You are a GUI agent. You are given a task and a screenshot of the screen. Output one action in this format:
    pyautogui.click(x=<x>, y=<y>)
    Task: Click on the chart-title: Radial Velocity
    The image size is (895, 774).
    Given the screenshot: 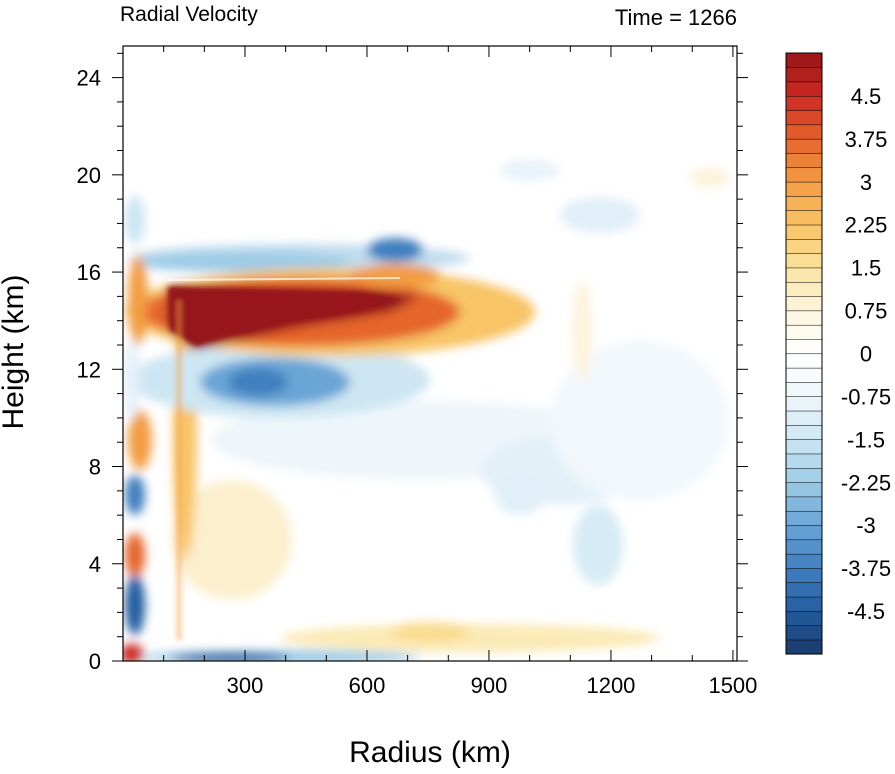 What is the action you would take?
    pyautogui.click(x=189, y=14)
    